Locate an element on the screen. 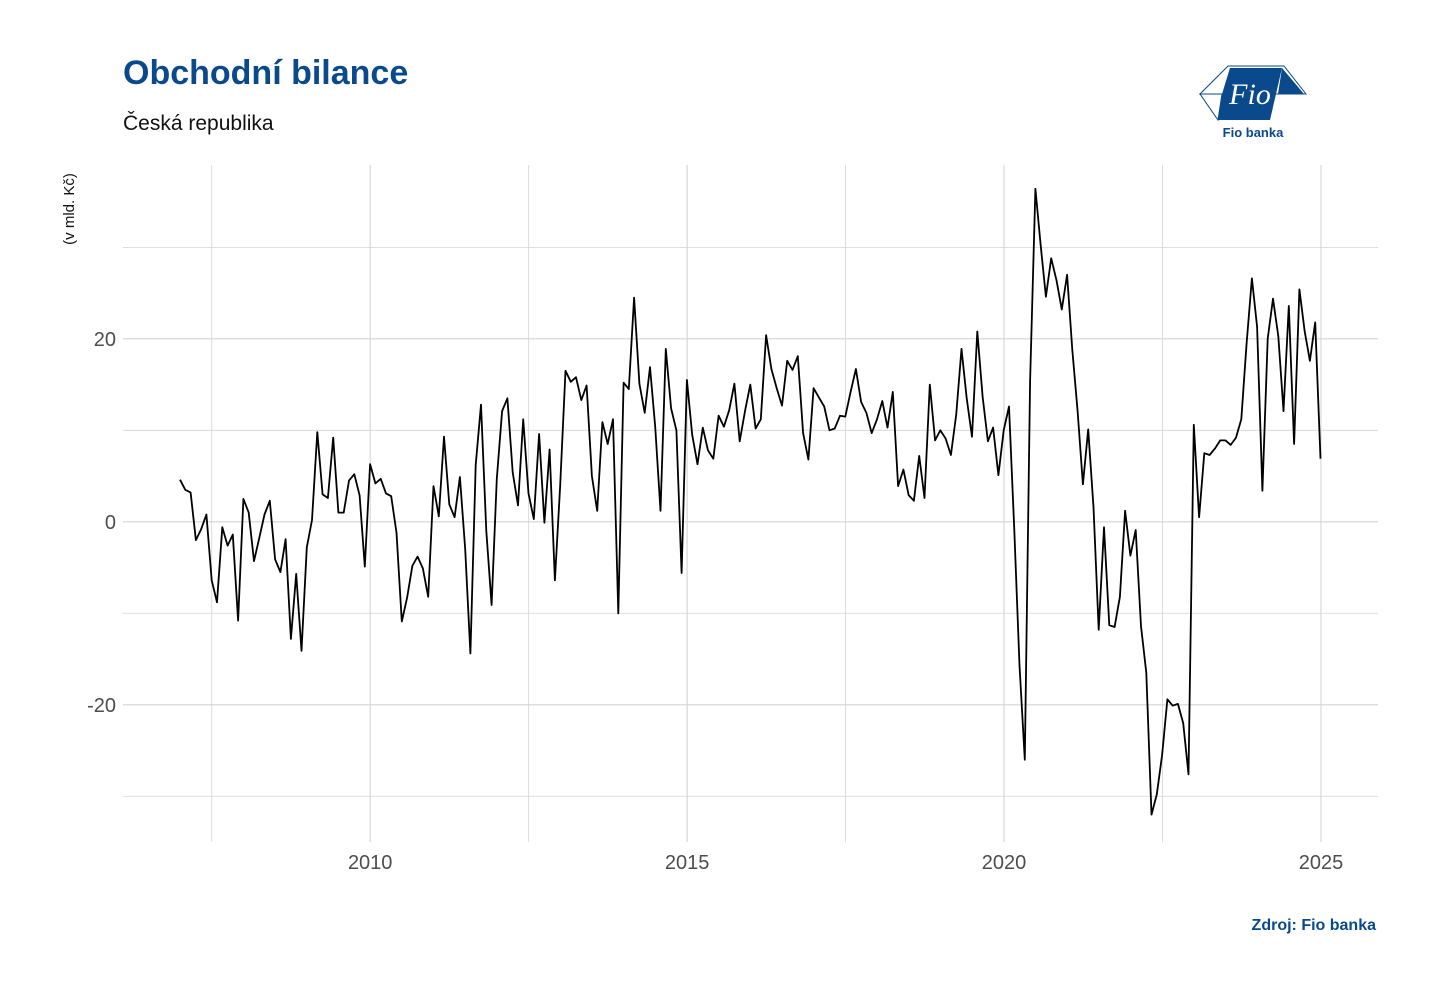  y-tick-labels: -20 0 20 is located at coordinates (101, 523).